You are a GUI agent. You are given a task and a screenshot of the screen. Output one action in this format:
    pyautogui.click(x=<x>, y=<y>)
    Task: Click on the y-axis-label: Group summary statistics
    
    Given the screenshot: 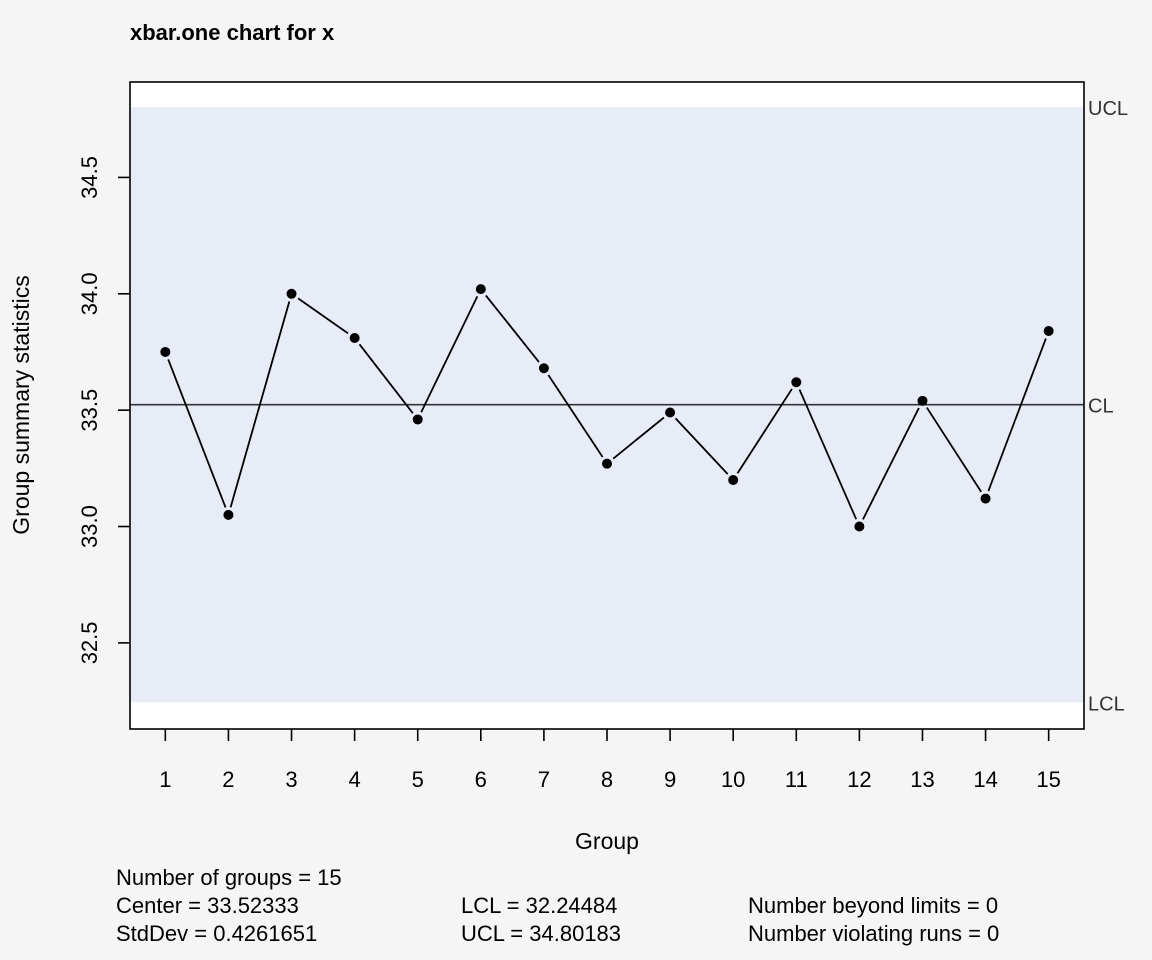 What is the action you would take?
    pyautogui.click(x=21, y=404)
    